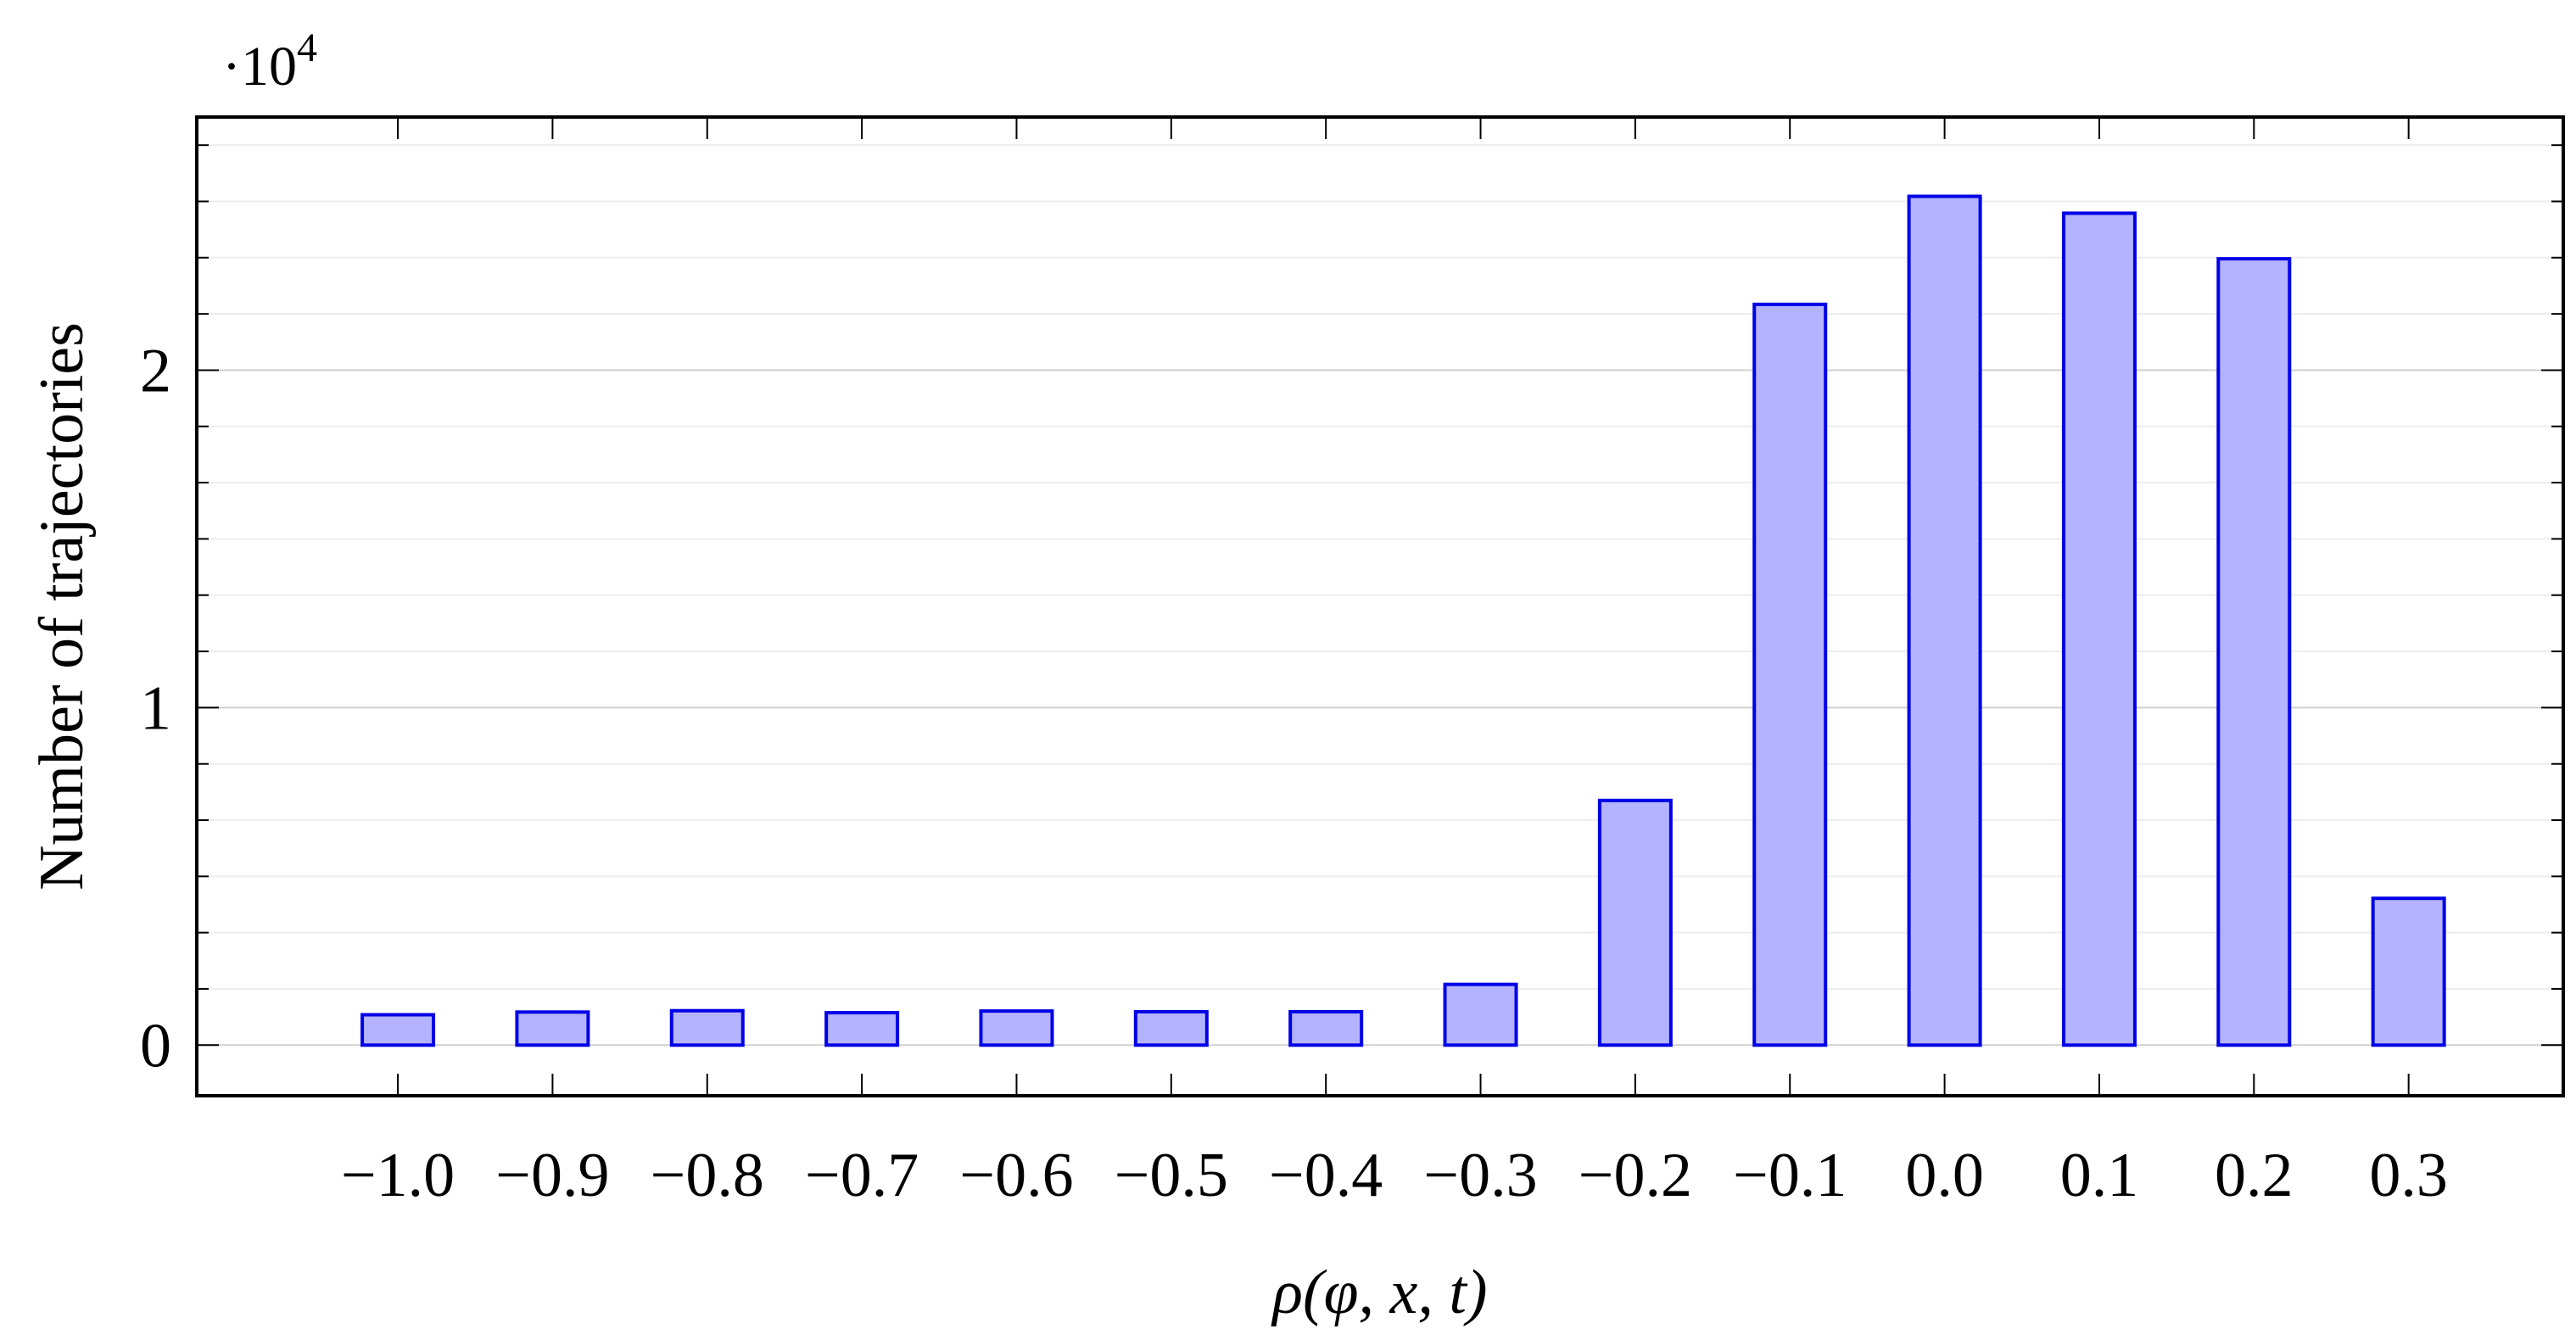 This screenshot has height=1340, width=2576. What do you see at coordinates (1326, 1175) in the screenshot?
I see `x-tick-label: −0.4` at bounding box center [1326, 1175].